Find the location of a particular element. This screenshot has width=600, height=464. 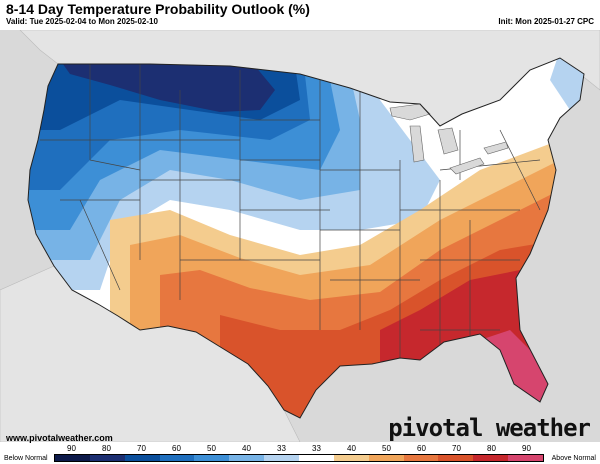

brand-right: tal weather is located at coordinates (516, 428).